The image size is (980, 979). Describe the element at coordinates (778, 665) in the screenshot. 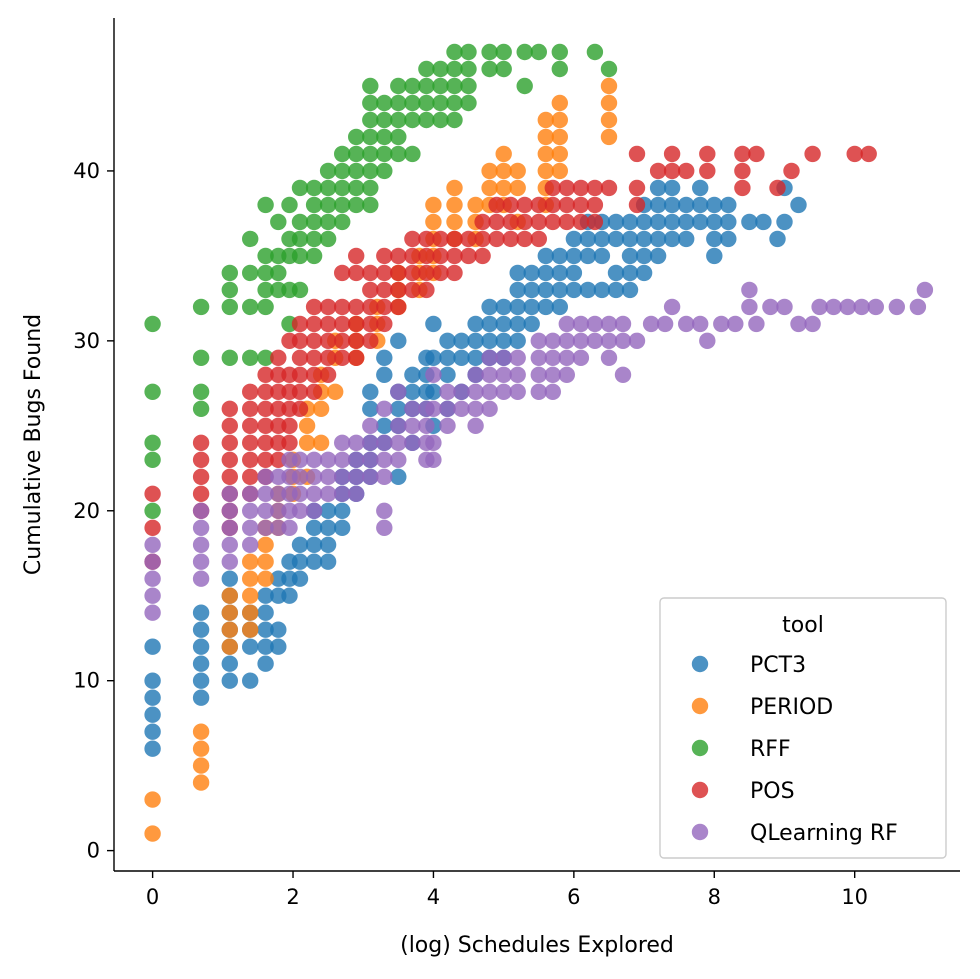

I see `legend-label: PCT3` at that location.